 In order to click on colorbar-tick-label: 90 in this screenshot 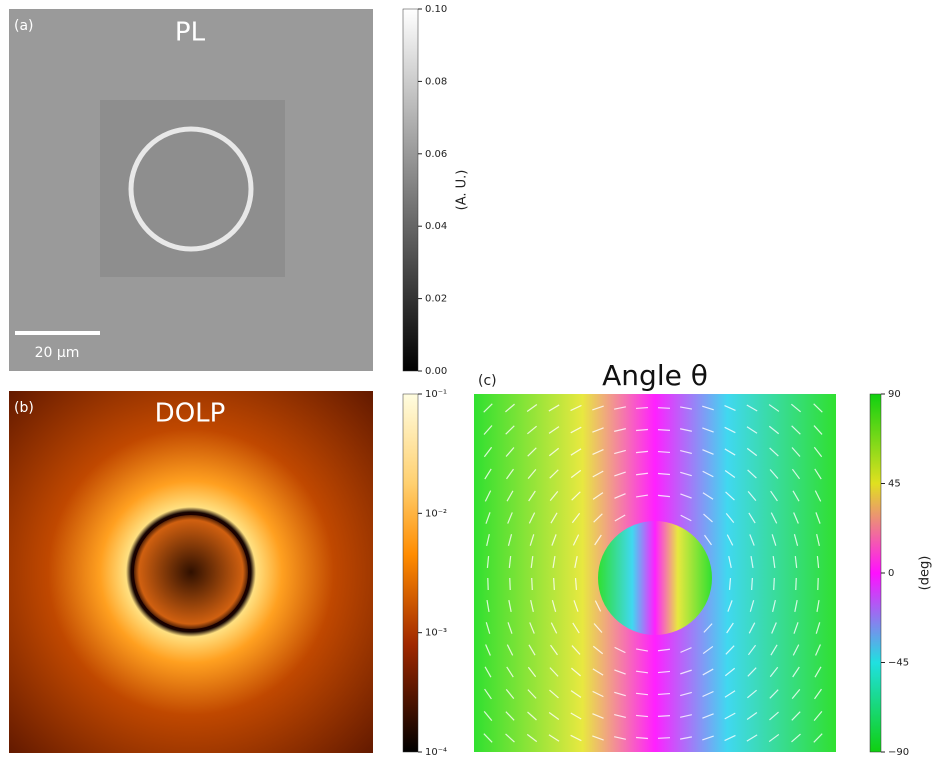, I will do `click(894, 394)`.